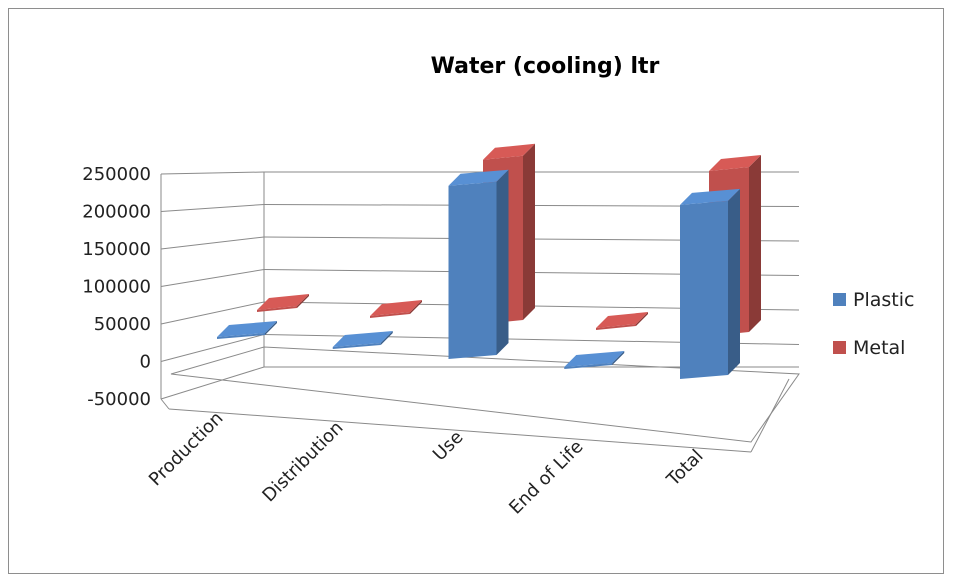  I want to click on x-tick-label: Production, so click(186, 449).